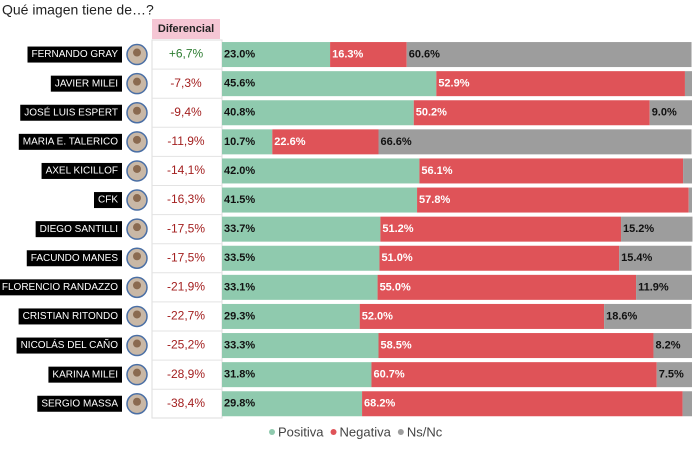 The image size is (700, 461). Describe the element at coordinates (397, 229) in the screenshot. I see `bar-value-label: 51.2%` at that location.